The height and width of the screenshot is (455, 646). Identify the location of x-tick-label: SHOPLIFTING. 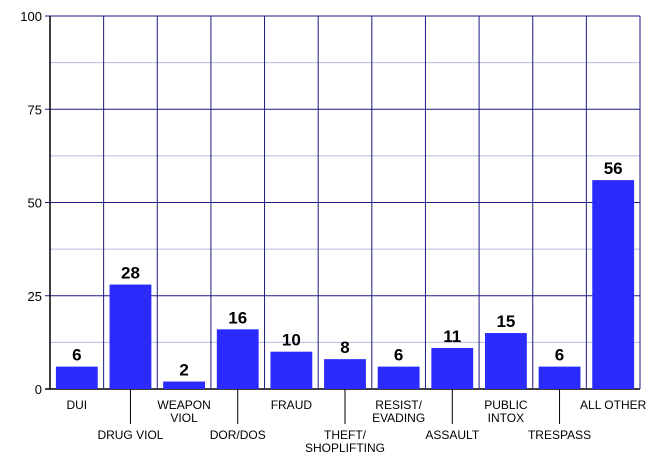
(345, 448).